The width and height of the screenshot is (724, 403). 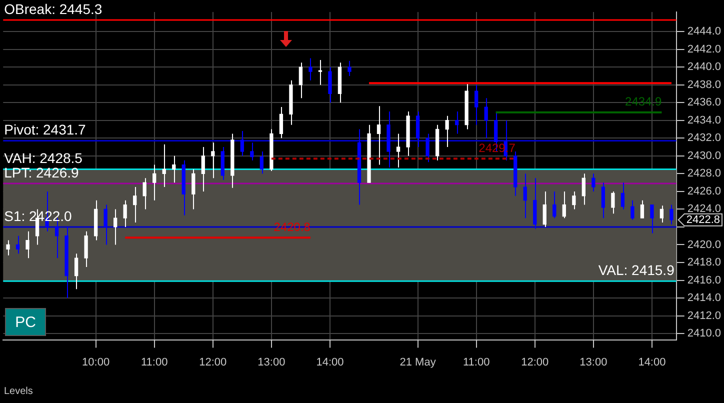 What do you see at coordinates (704, 298) in the screenshot?
I see `y-tick-label: 2414.0` at bounding box center [704, 298].